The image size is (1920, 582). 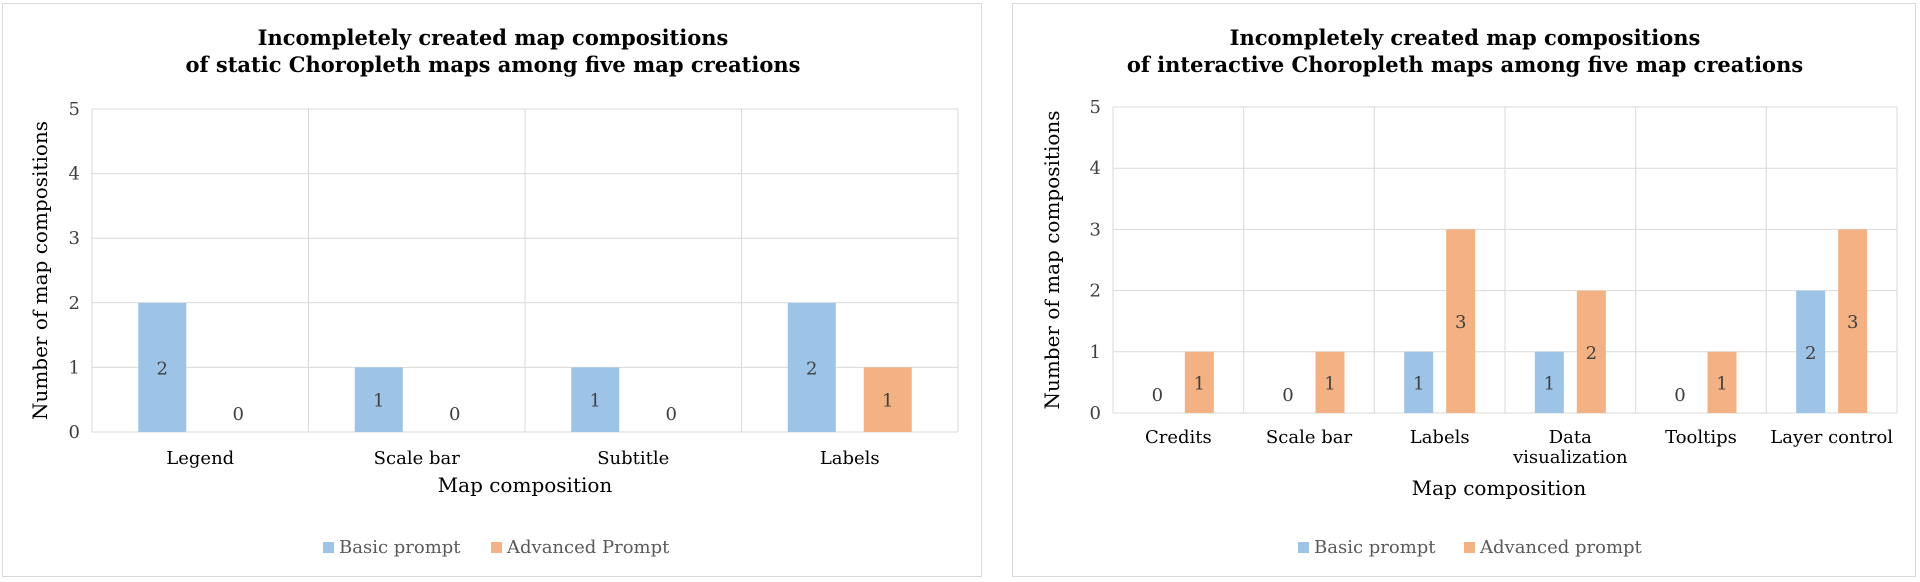 What do you see at coordinates (1701, 437) in the screenshot?
I see `x-tick-label: Tooltips` at bounding box center [1701, 437].